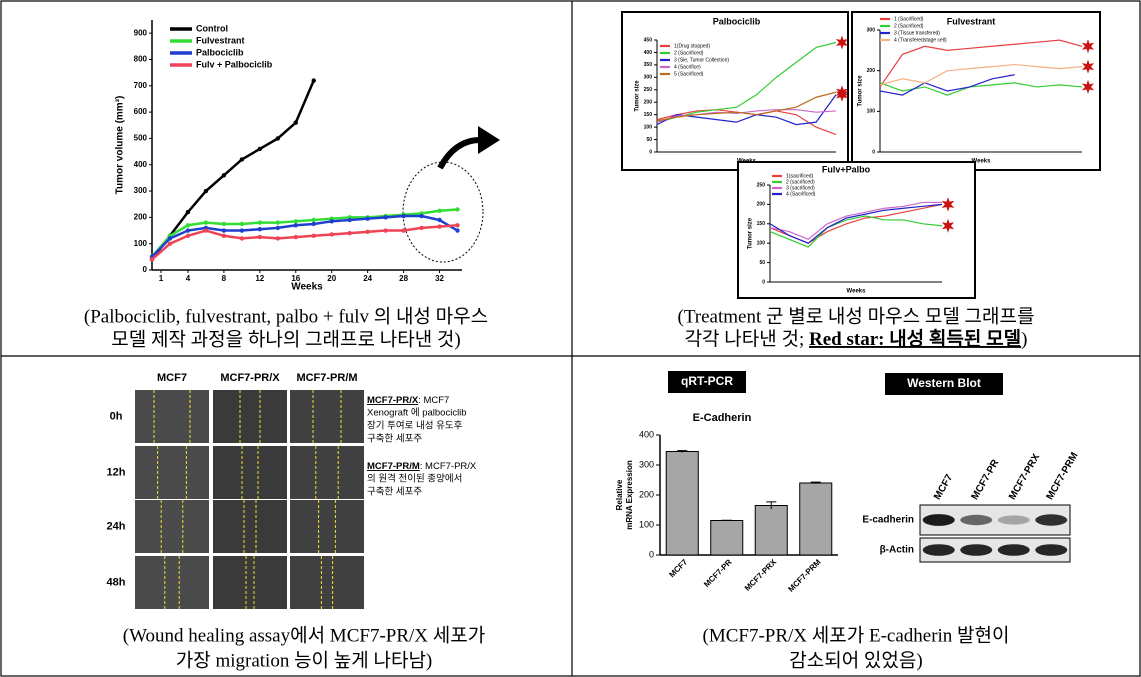  I want to click on y-tick-label: 450, so click(648, 40).